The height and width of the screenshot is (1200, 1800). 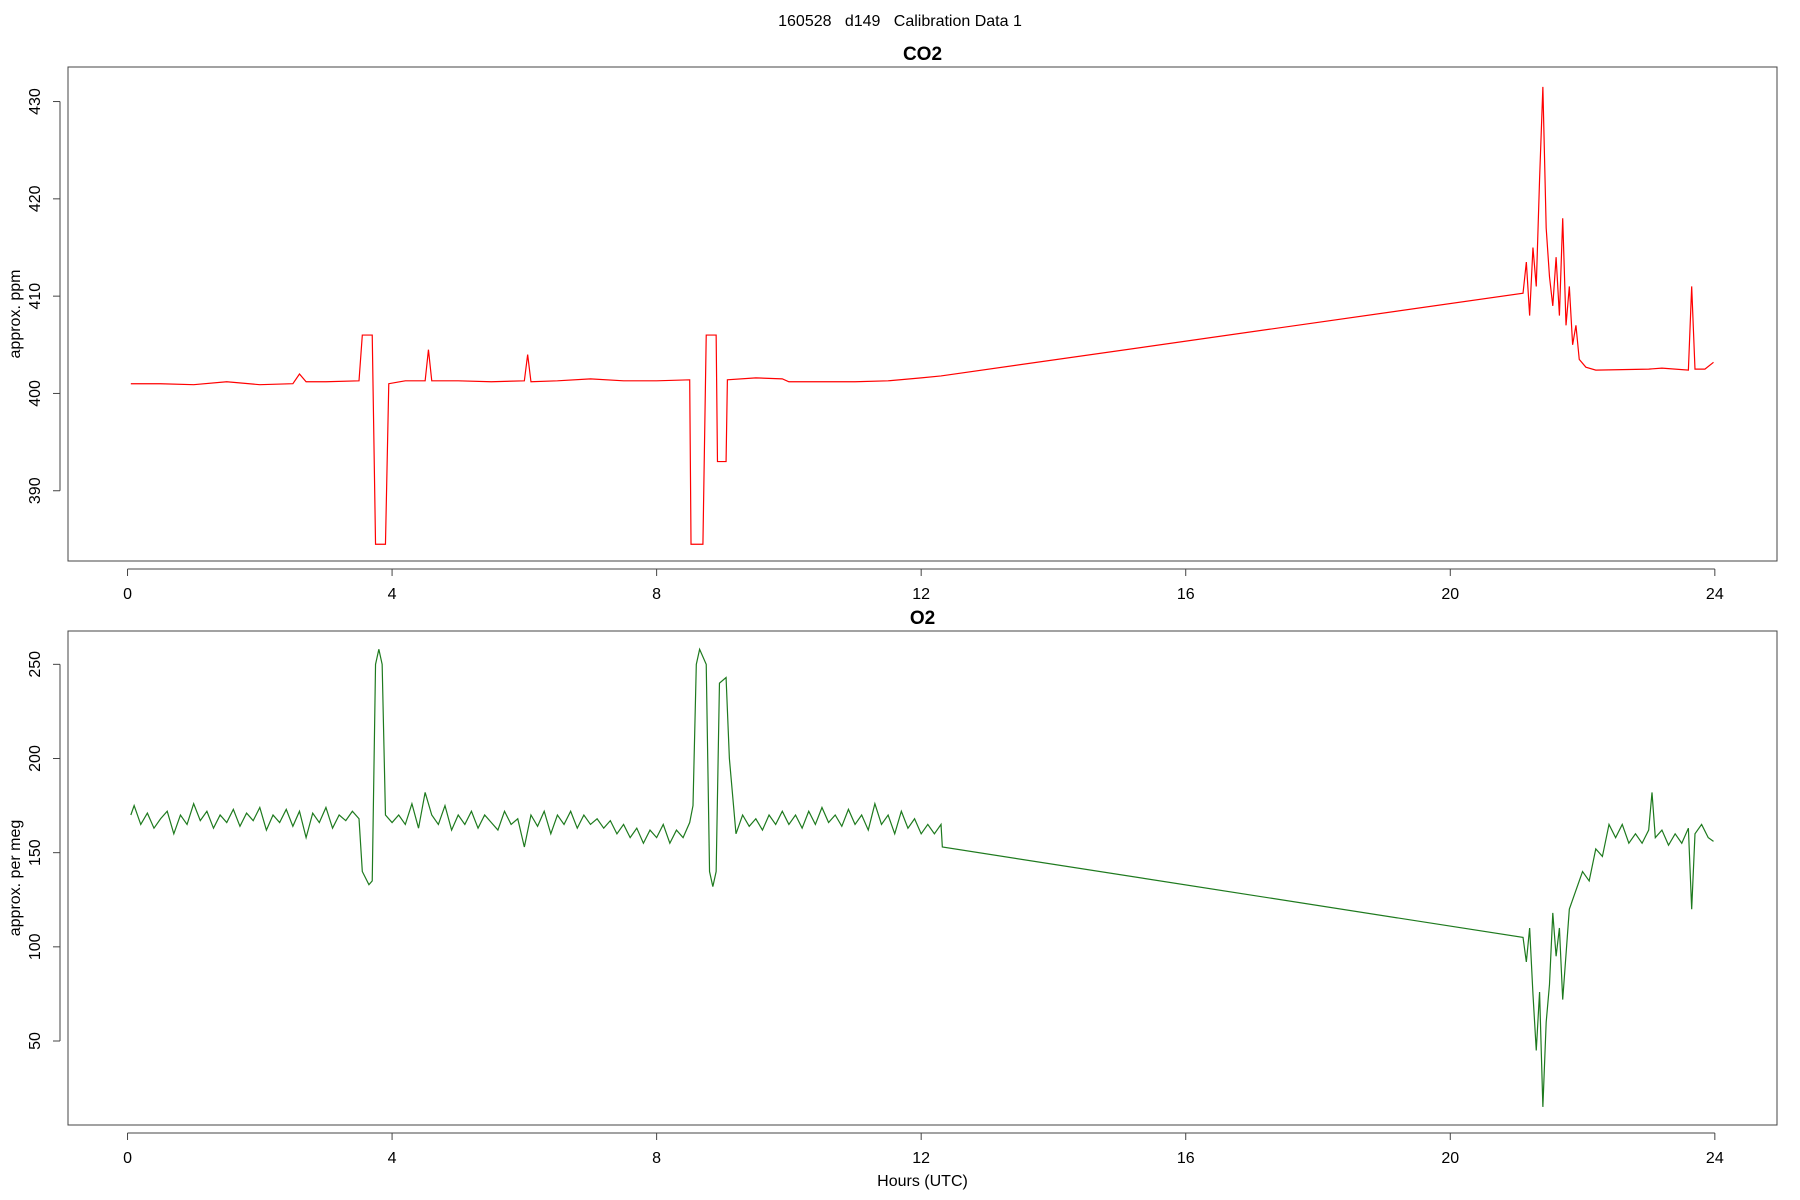 I want to click on y-tick-label: 410, so click(x=35, y=296).